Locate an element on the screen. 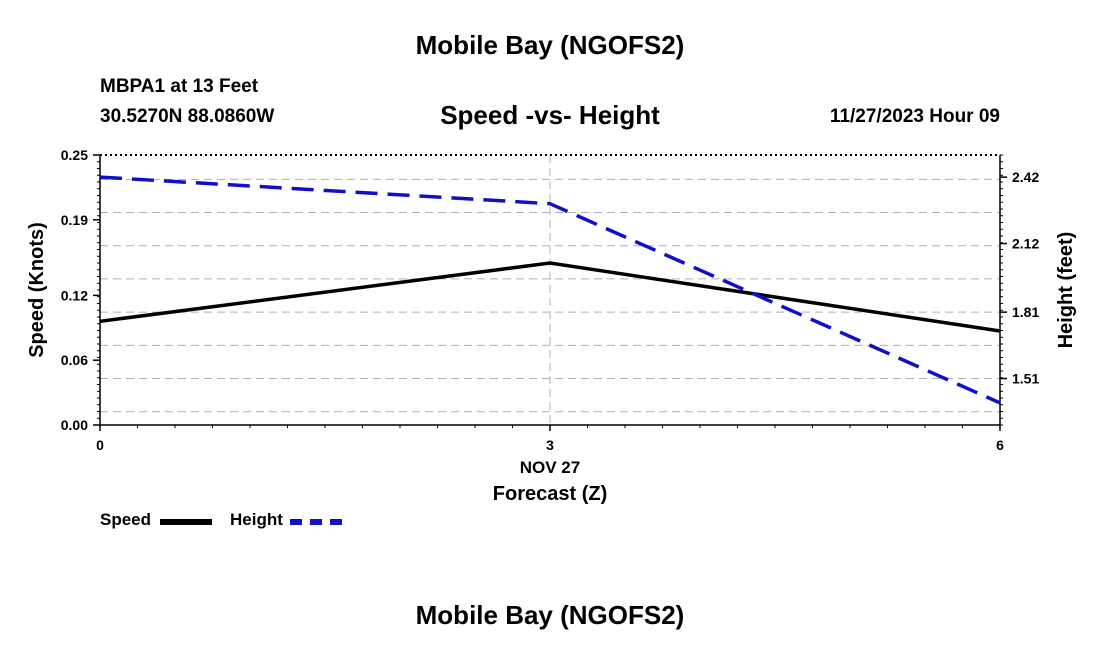  left-tick-label: 0.00 is located at coordinates (74, 425).